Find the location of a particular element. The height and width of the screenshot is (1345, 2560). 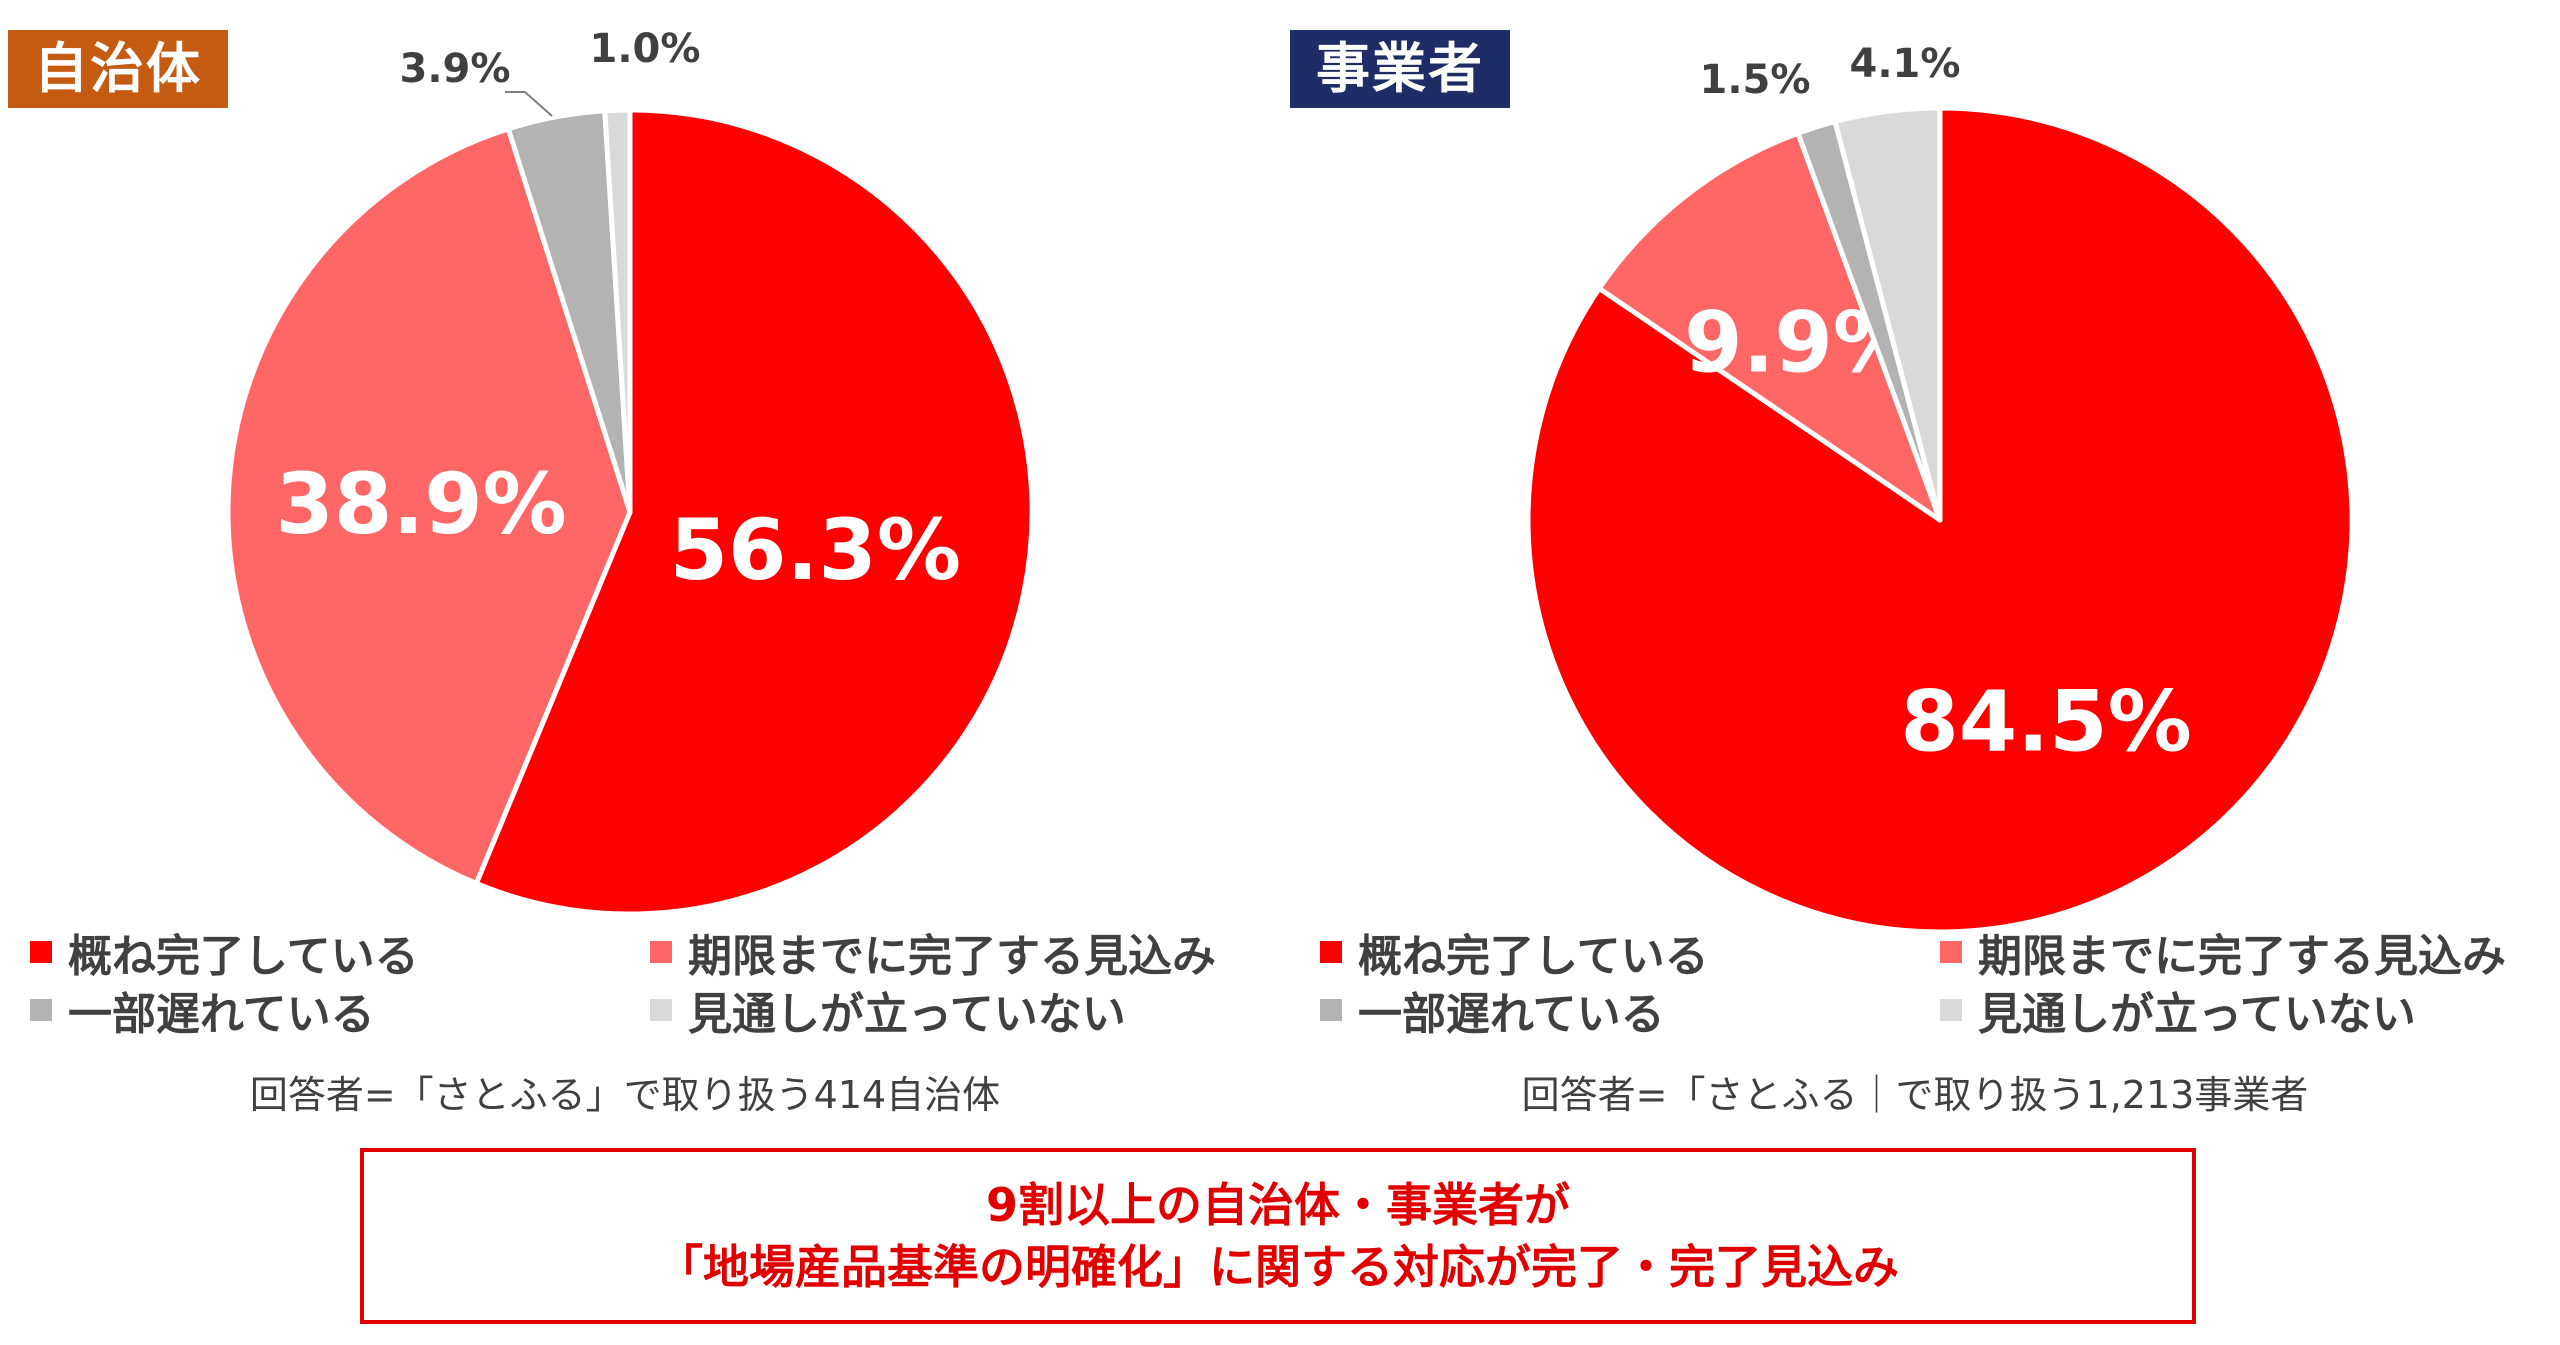

conclusion-line-1: 9割以上の自治体・事業者が is located at coordinates (1277, 1205).